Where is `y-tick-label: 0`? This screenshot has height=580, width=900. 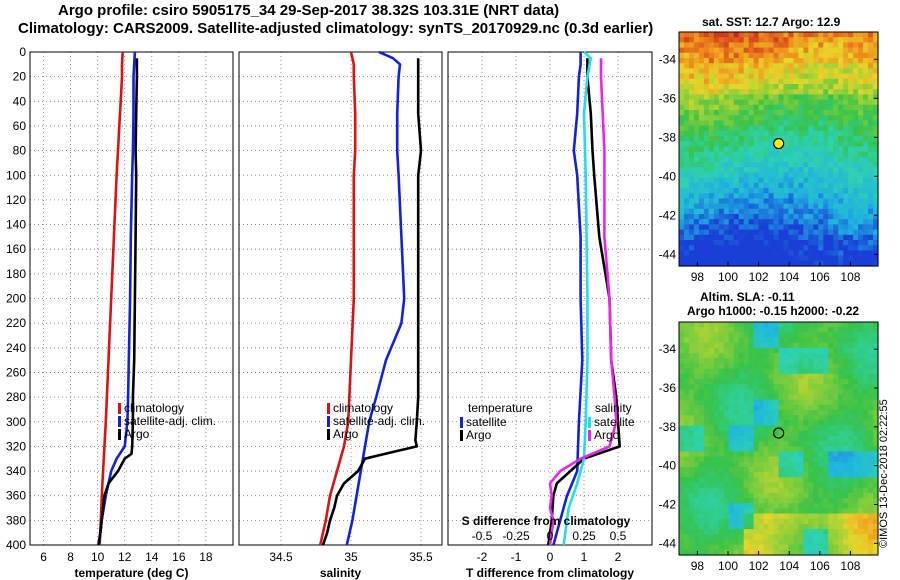 y-tick-label: 0 is located at coordinates (22, 52).